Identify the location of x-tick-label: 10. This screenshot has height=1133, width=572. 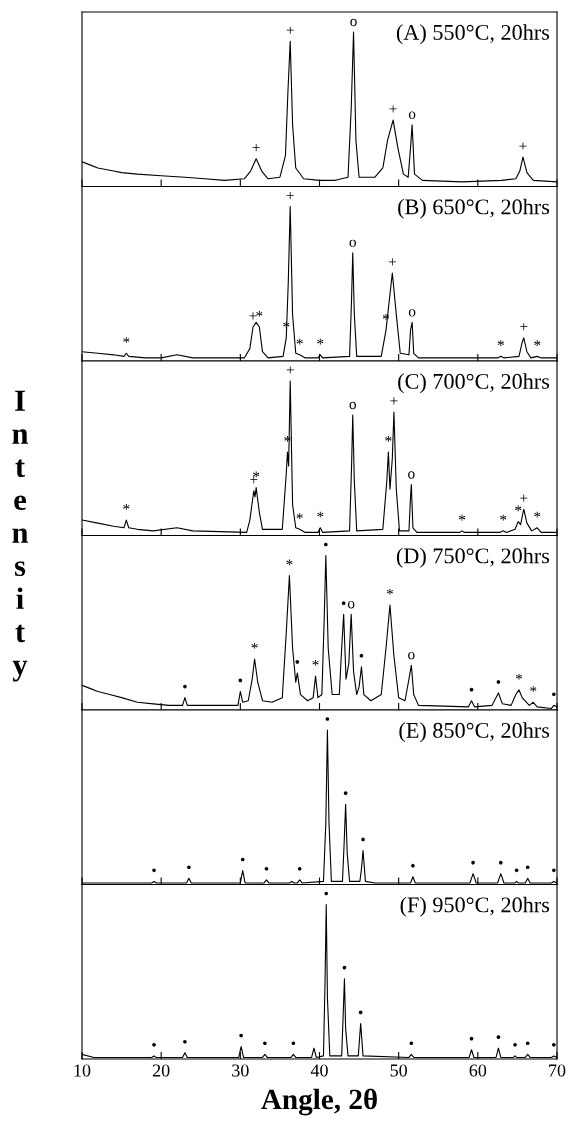
(82, 1070).